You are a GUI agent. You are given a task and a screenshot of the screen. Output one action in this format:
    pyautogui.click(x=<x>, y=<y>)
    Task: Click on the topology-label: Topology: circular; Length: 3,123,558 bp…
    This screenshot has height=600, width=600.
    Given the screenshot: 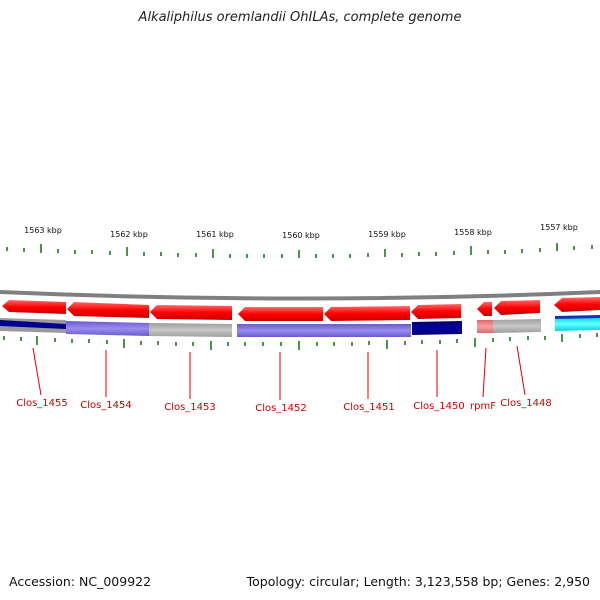 What is the action you would take?
    pyautogui.click(x=418, y=581)
    